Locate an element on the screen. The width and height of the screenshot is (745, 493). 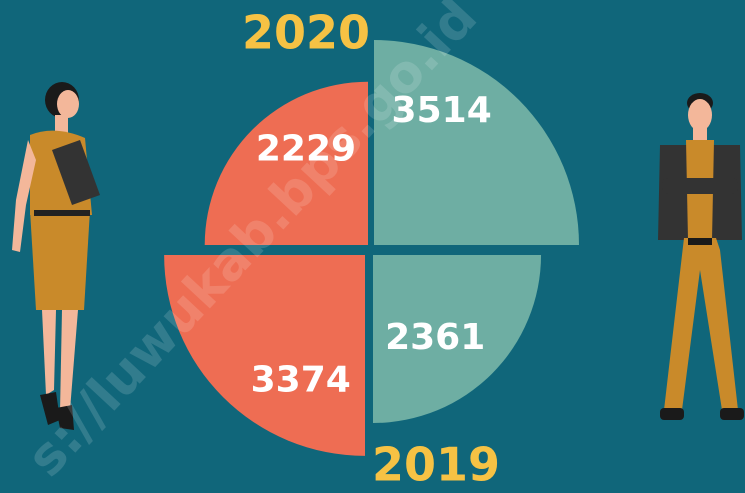
value-label: 2229 is located at coordinates (306, 148).